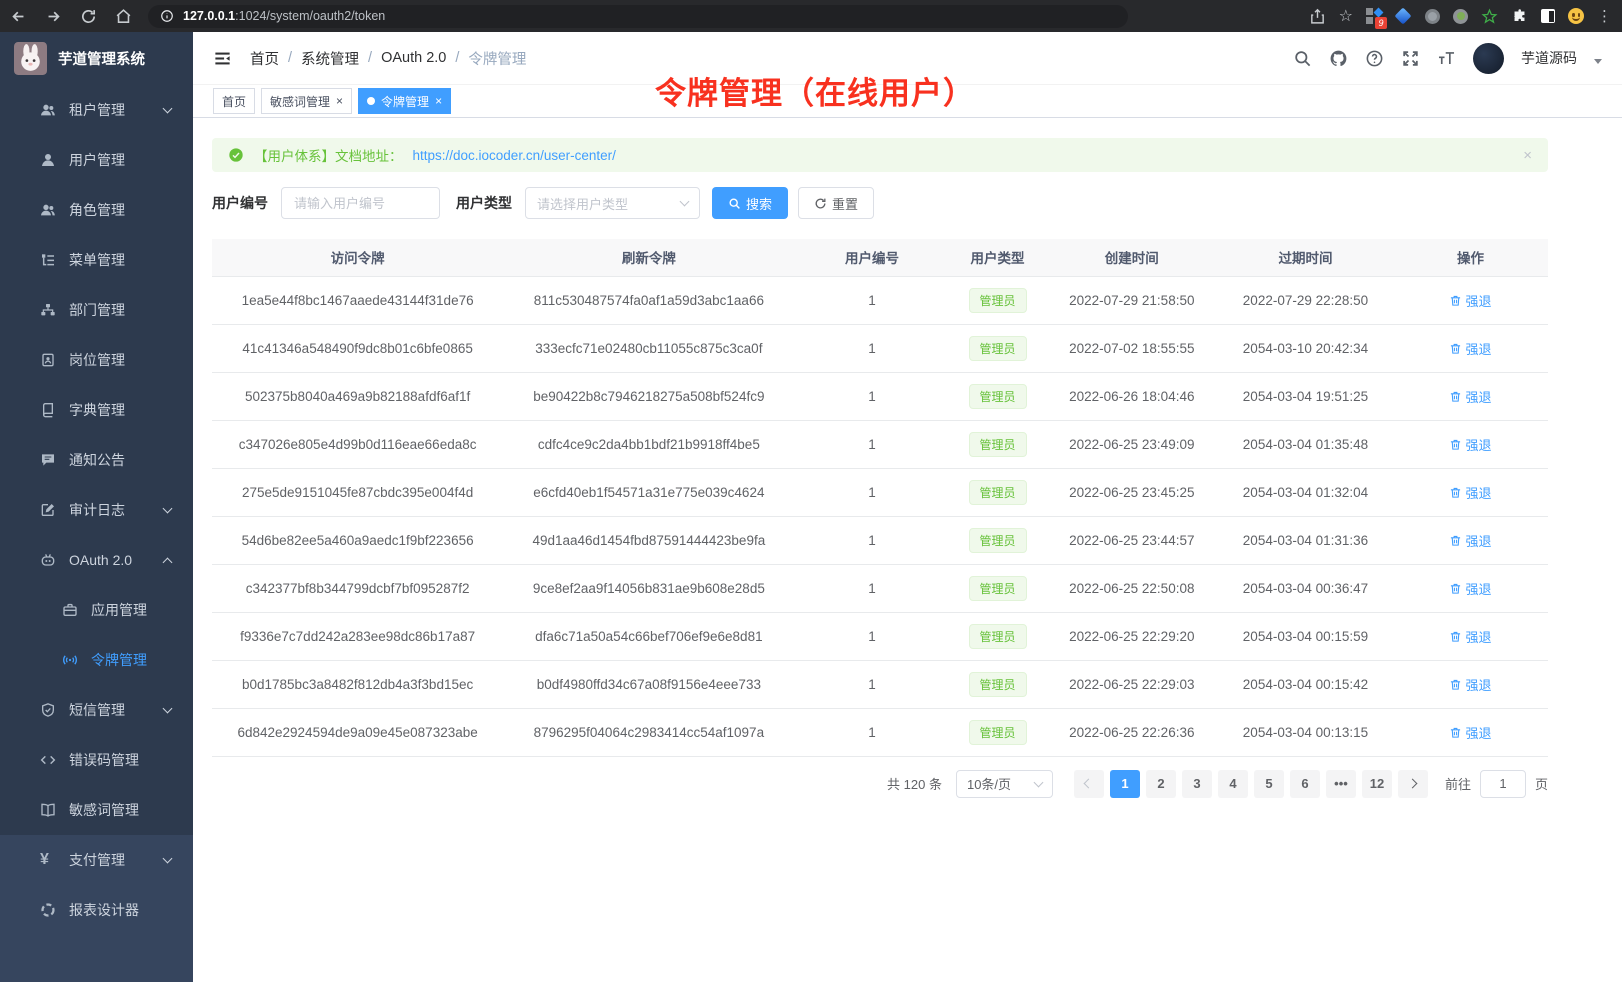 The width and height of the screenshot is (1622, 982). What do you see at coordinates (88, 16) in the screenshot?
I see `reload-icon` at bounding box center [88, 16].